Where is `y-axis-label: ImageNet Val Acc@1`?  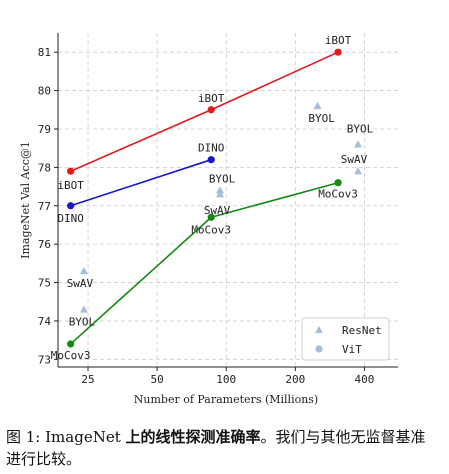
y-axis-label: ImageNet Val Acc@1 is located at coordinates (25, 200).